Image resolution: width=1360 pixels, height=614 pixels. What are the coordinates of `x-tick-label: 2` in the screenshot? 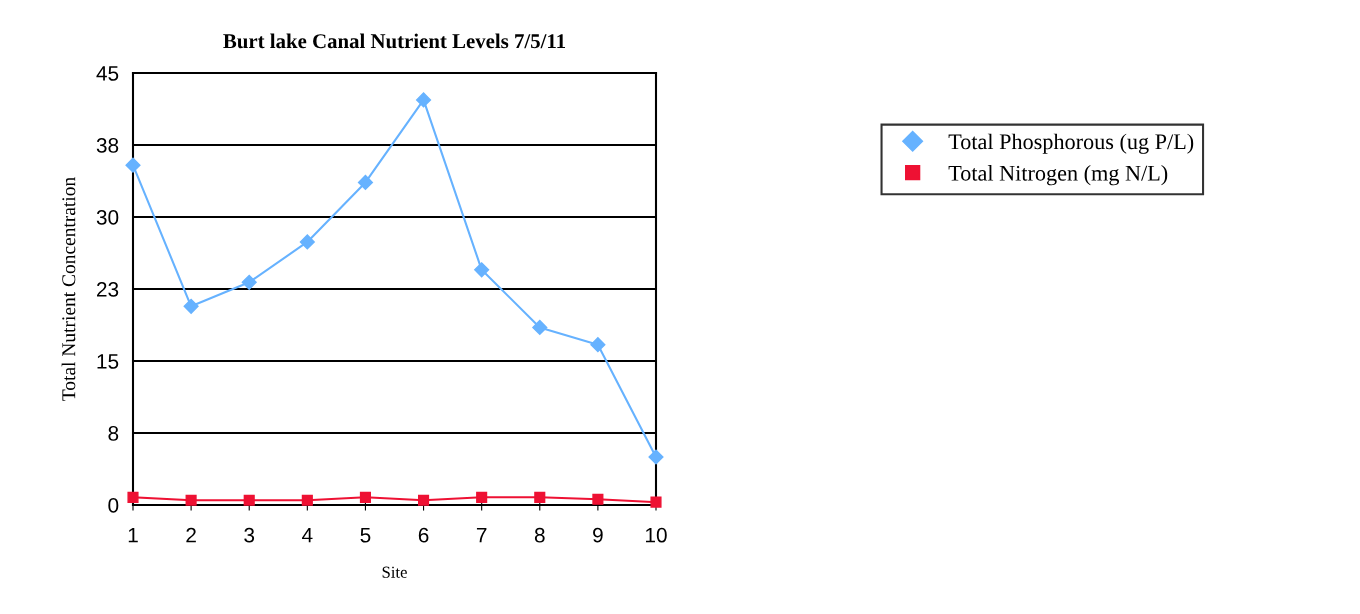 It's located at (191, 535).